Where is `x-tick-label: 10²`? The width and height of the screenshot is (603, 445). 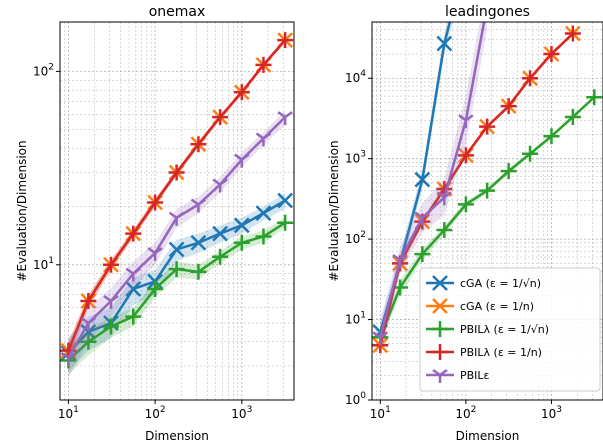 x-tick-label: 10² is located at coordinates (155, 413).